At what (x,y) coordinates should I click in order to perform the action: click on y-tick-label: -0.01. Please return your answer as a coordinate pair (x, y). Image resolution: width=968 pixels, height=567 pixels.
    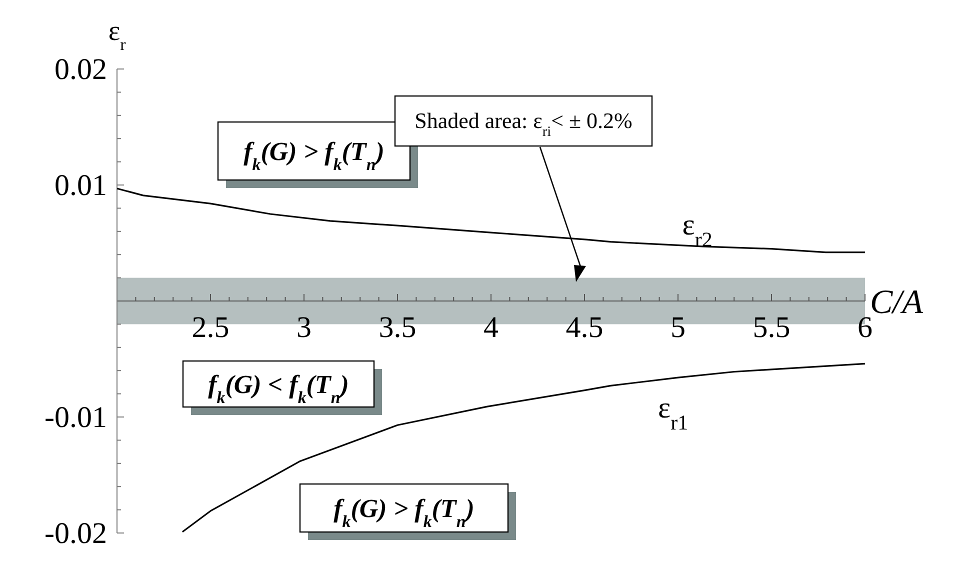
    Looking at the image, I should click on (75, 417).